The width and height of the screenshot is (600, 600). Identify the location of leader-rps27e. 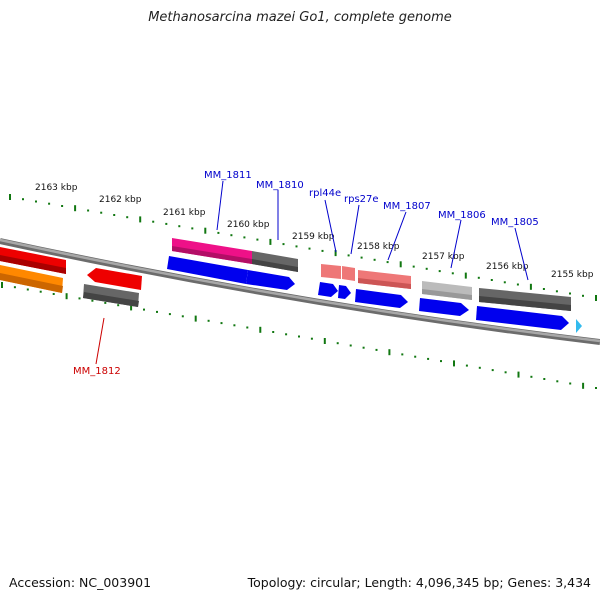
(355, 229).